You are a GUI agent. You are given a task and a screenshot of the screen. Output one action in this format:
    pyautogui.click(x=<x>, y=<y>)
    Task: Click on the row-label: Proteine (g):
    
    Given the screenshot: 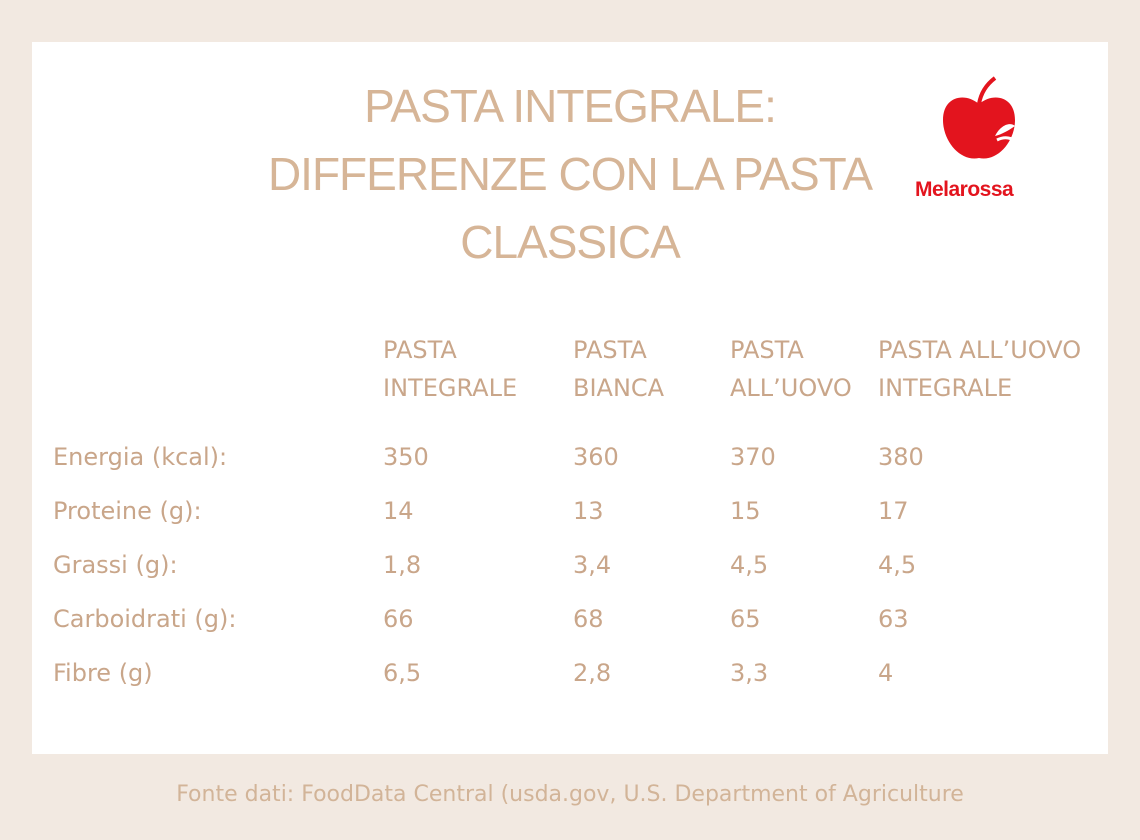 What is the action you would take?
    pyautogui.click(x=127, y=511)
    